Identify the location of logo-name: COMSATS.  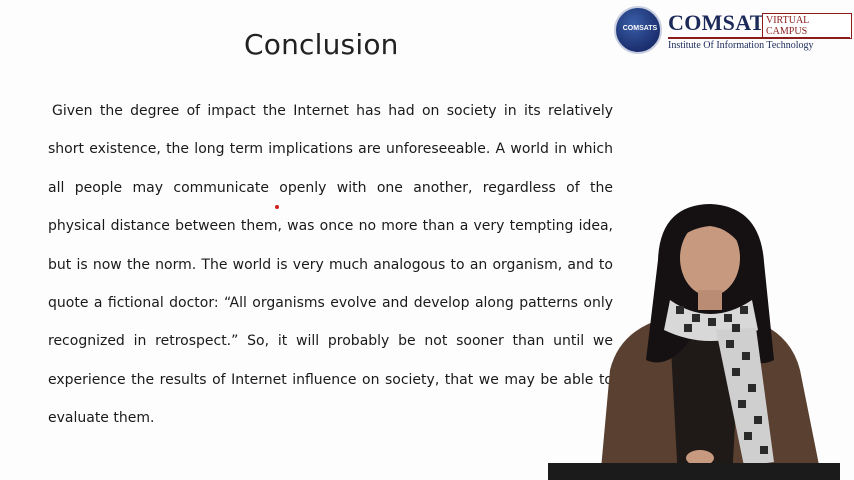
(722, 23).